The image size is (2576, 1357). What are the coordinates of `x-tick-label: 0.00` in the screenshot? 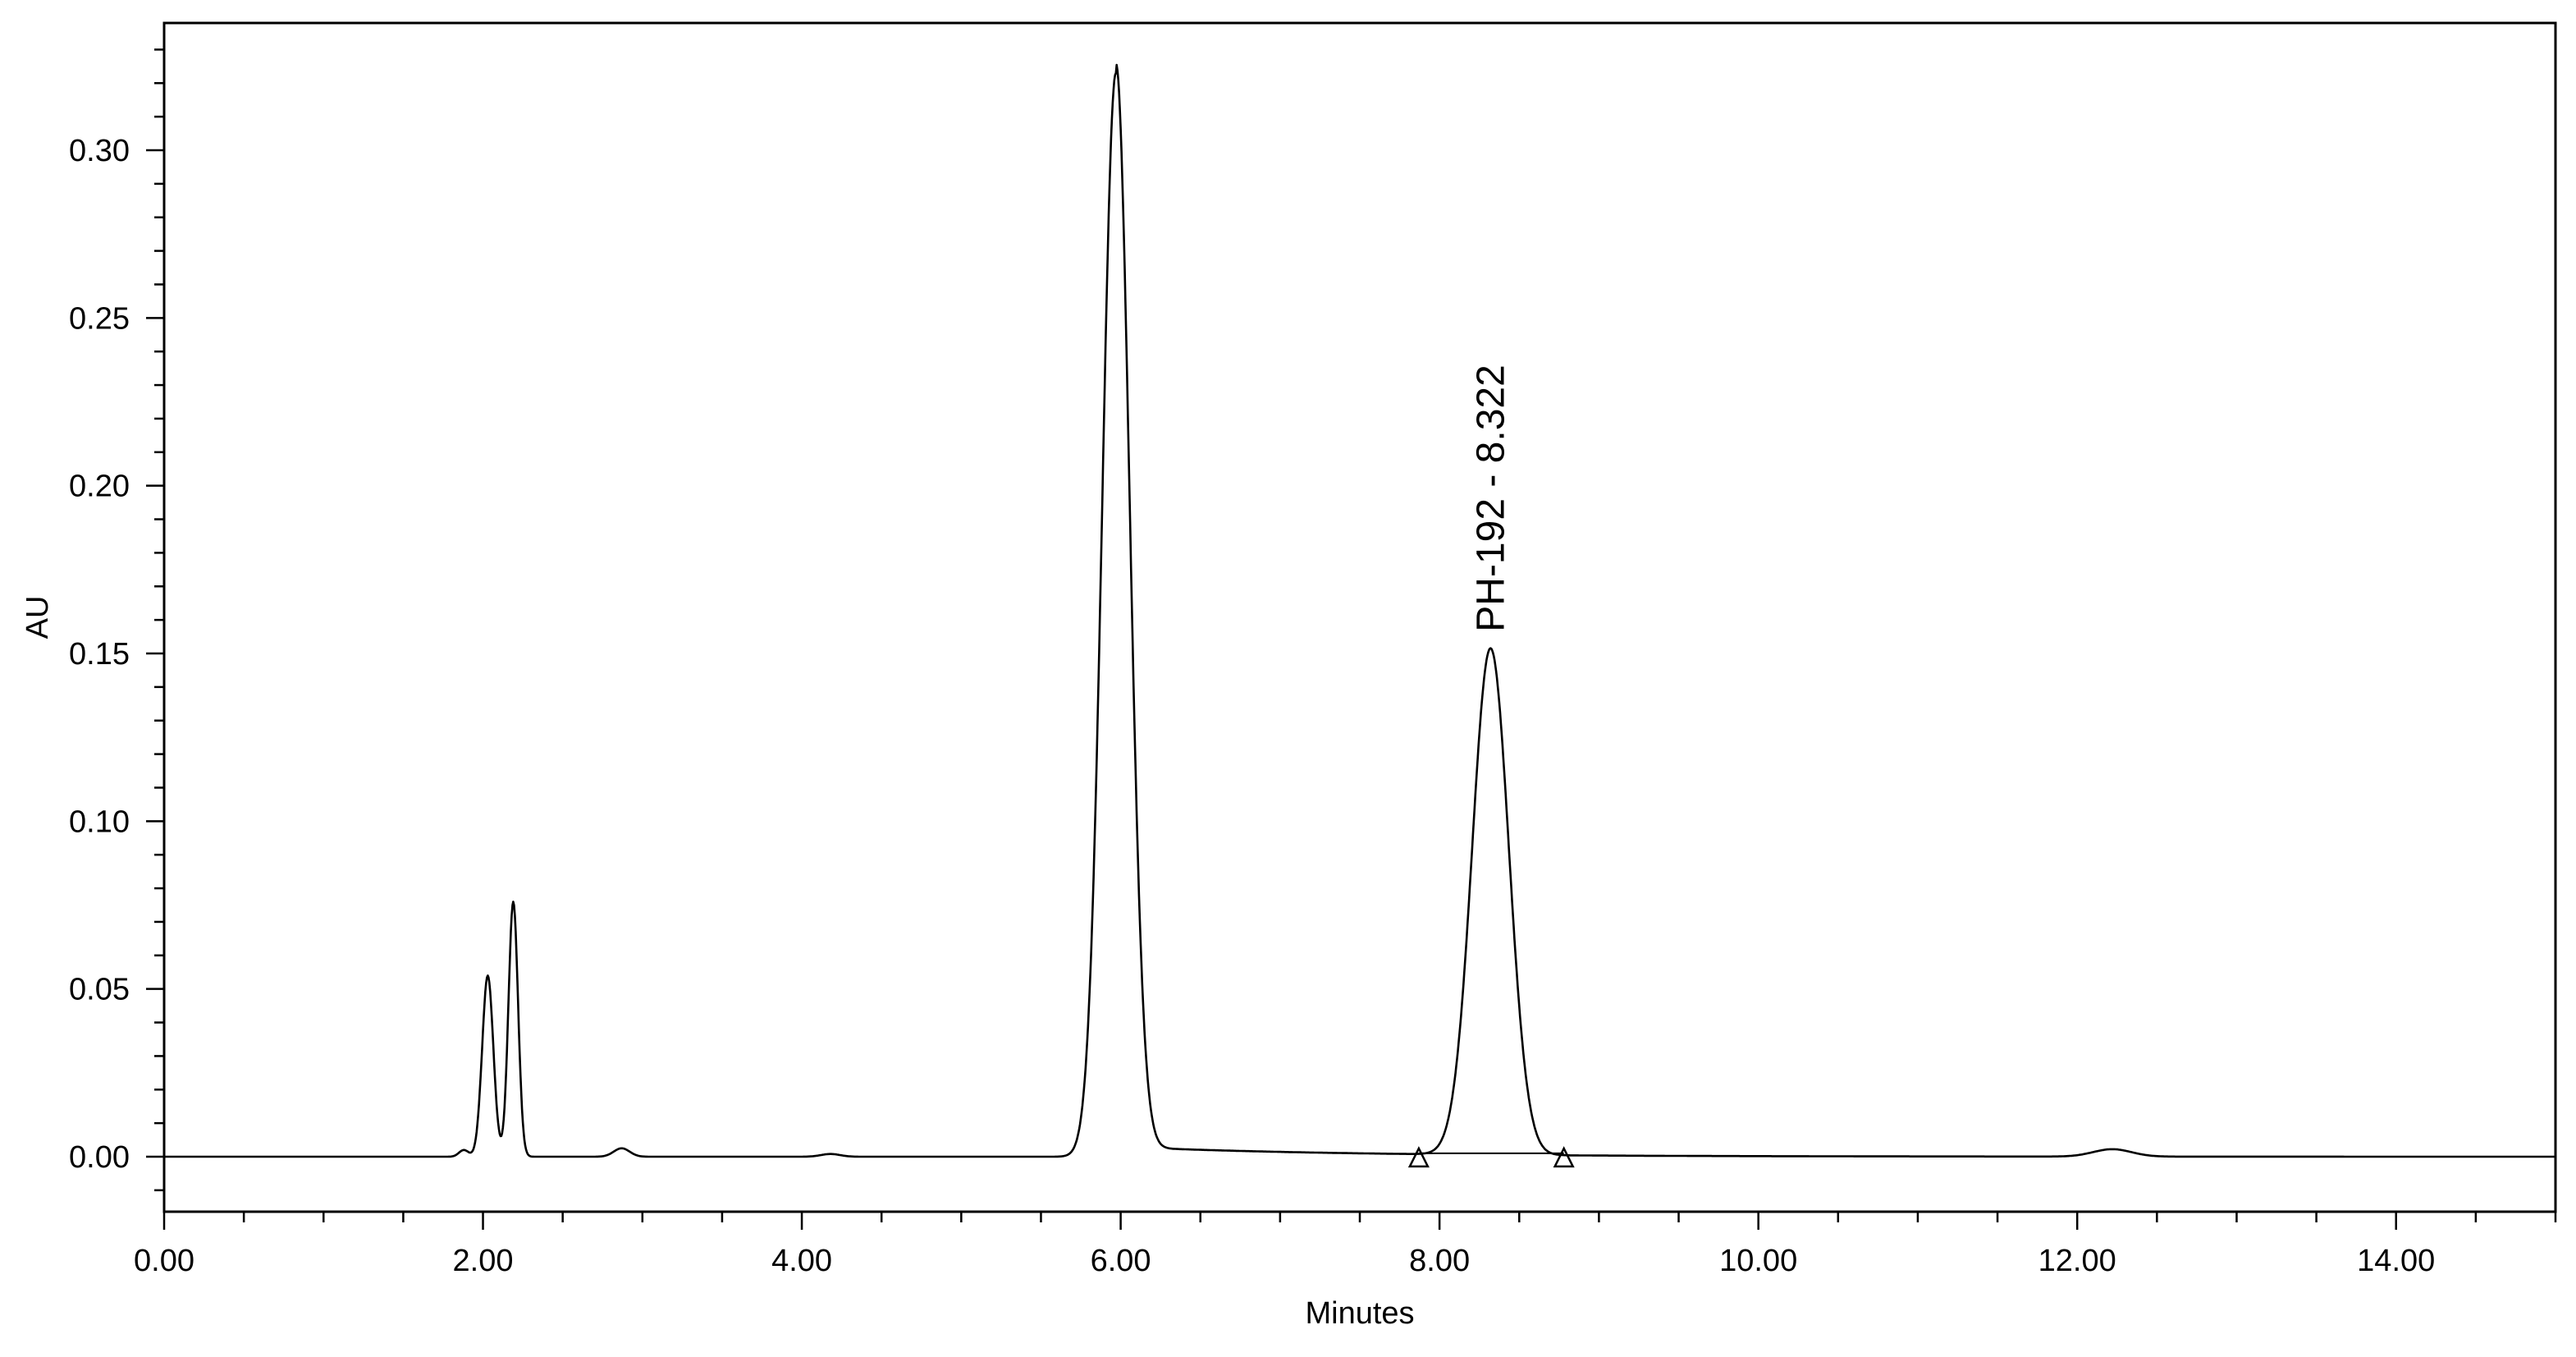 It's located at (164, 1261).